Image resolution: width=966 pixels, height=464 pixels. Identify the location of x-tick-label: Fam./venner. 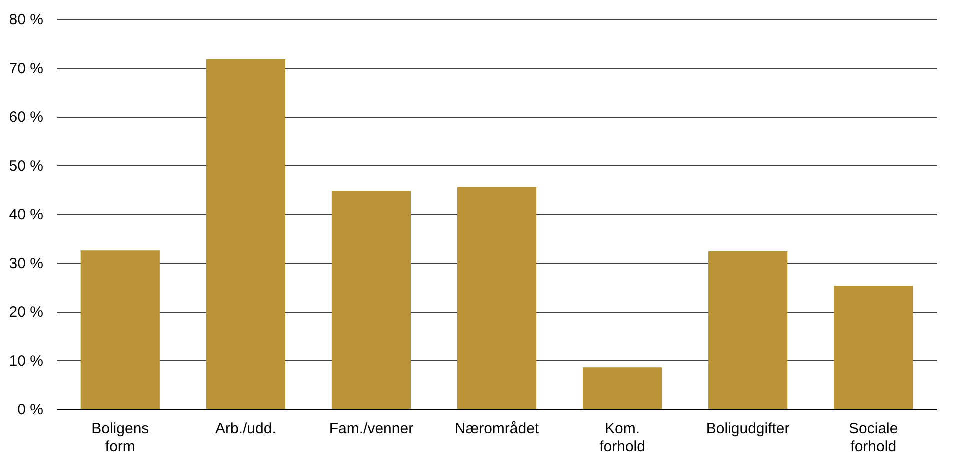
(371, 429).